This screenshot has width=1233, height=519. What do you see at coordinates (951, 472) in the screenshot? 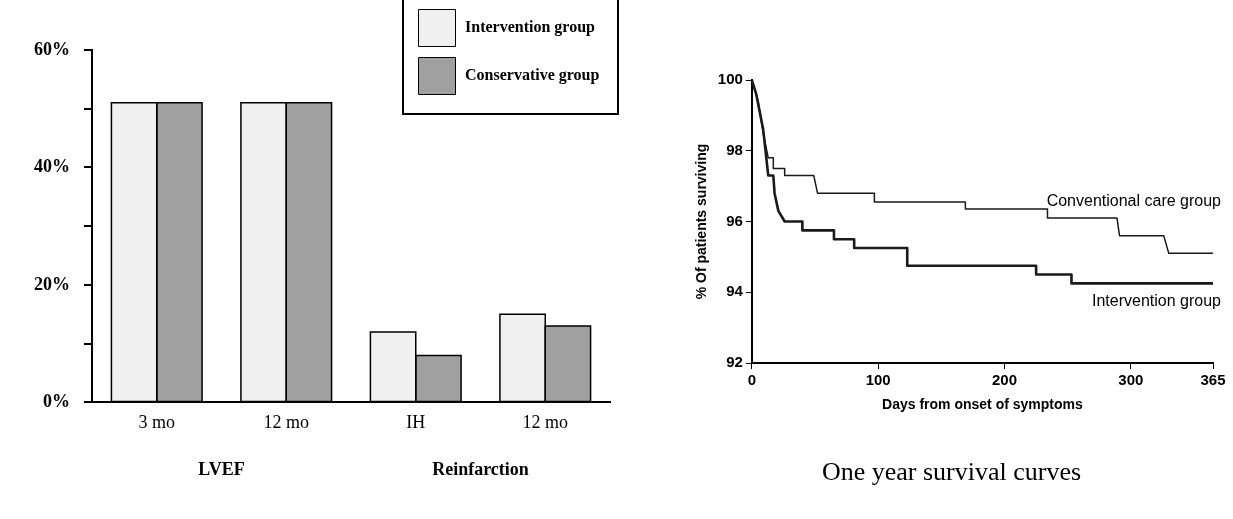
I see `text: One year survival curves` at bounding box center [951, 472].